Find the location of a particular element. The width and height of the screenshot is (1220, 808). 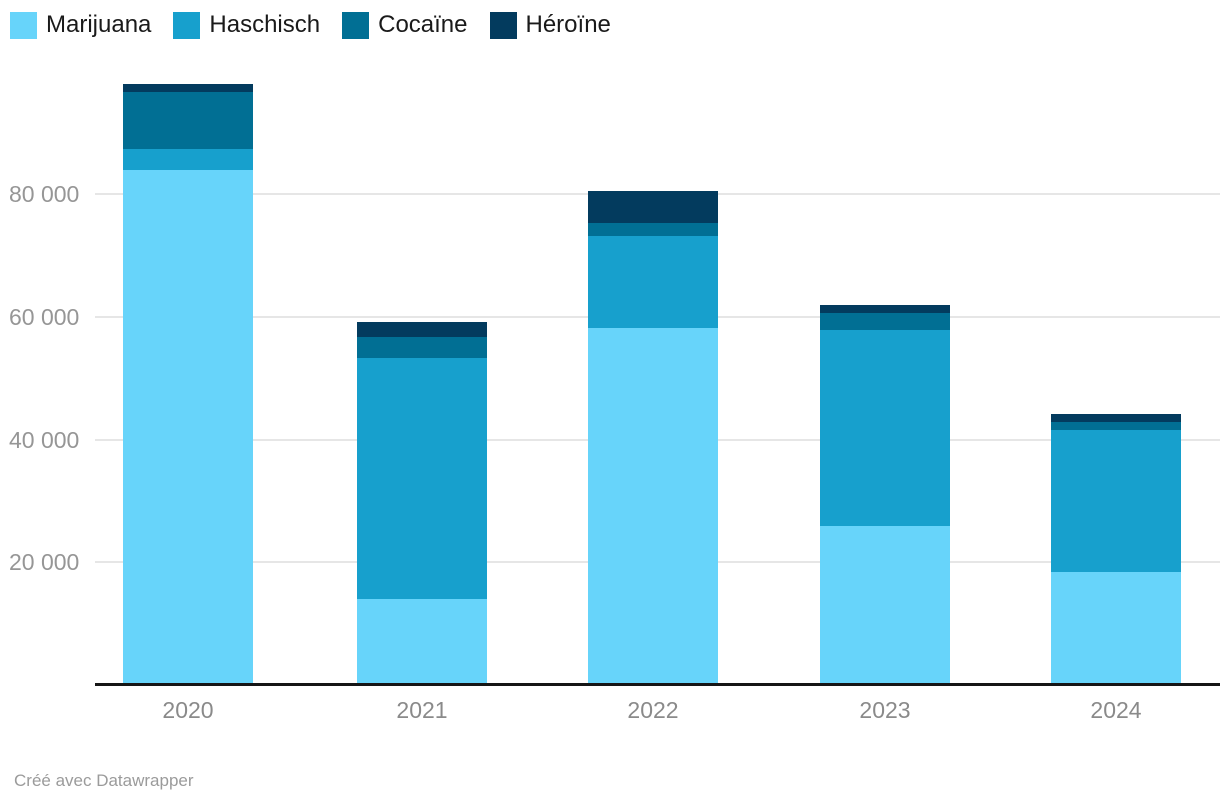

credit-text: Créé avec Datawrapper is located at coordinates (104, 780).